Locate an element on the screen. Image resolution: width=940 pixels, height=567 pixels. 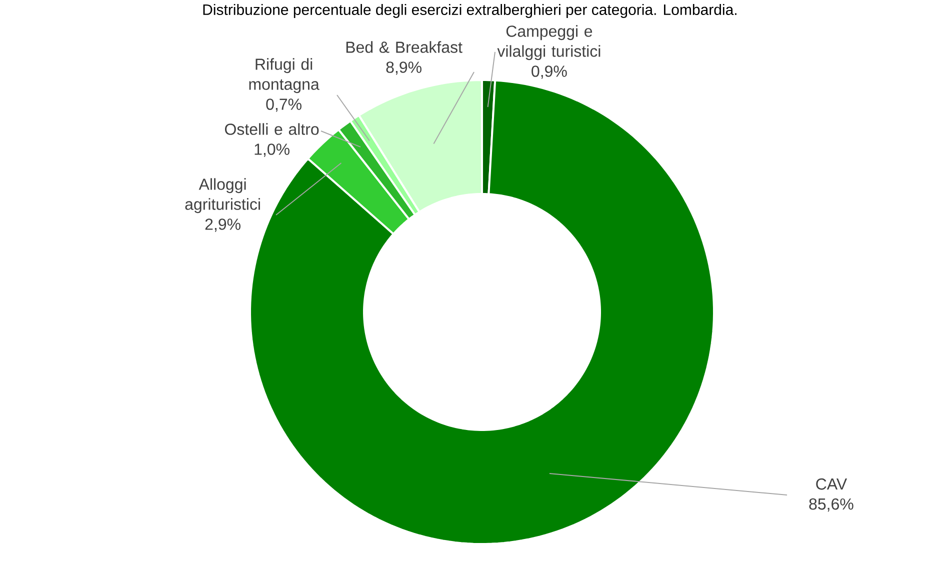
data-label: 0,7% is located at coordinates (284, 105).